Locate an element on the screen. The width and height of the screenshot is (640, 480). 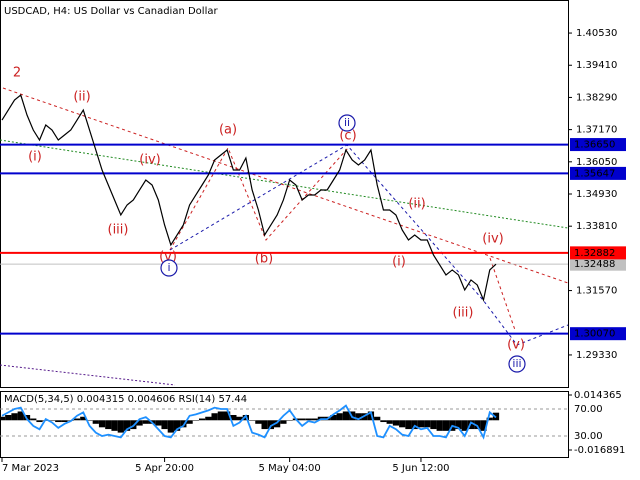
wave-label: ii is located at coordinates (347, 122).